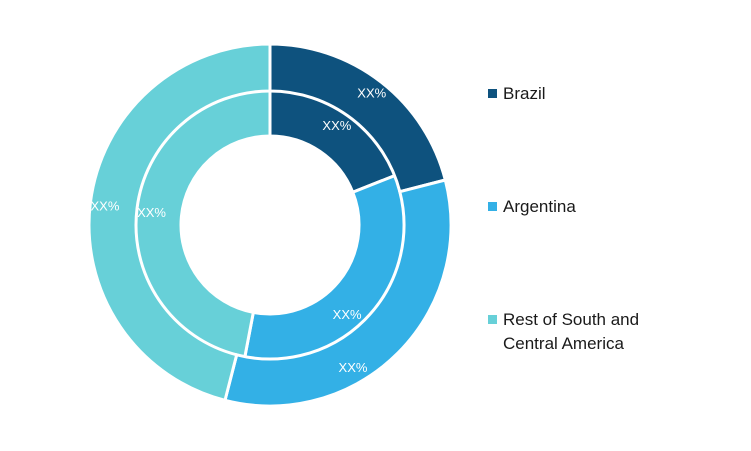 This screenshot has height=451, width=751. What do you see at coordinates (336, 125) in the screenshot?
I see `inner-ring-label-brazil: XX%` at bounding box center [336, 125].